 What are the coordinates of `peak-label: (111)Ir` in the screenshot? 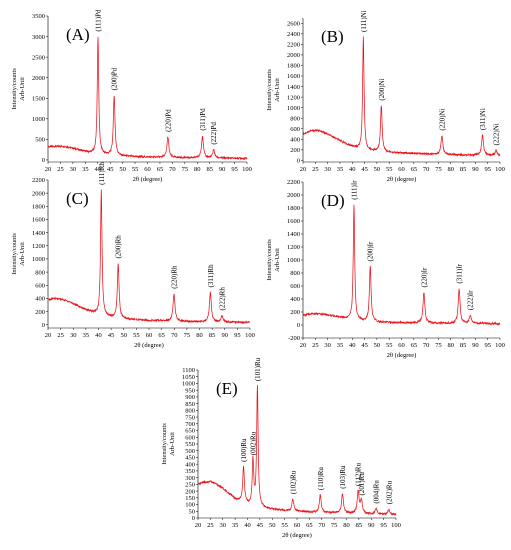 It's located at (354, 190).